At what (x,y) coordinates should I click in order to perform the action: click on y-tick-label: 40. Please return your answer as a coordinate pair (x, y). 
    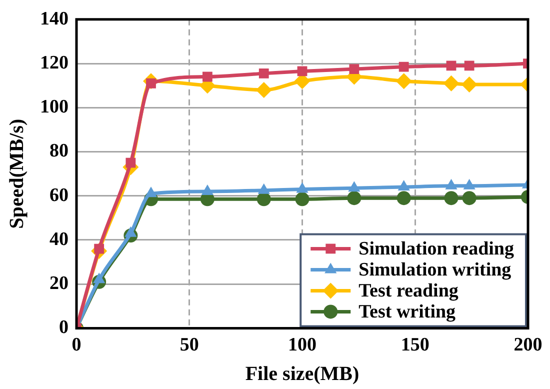
    Looking at the image, I should click on (59, 239).